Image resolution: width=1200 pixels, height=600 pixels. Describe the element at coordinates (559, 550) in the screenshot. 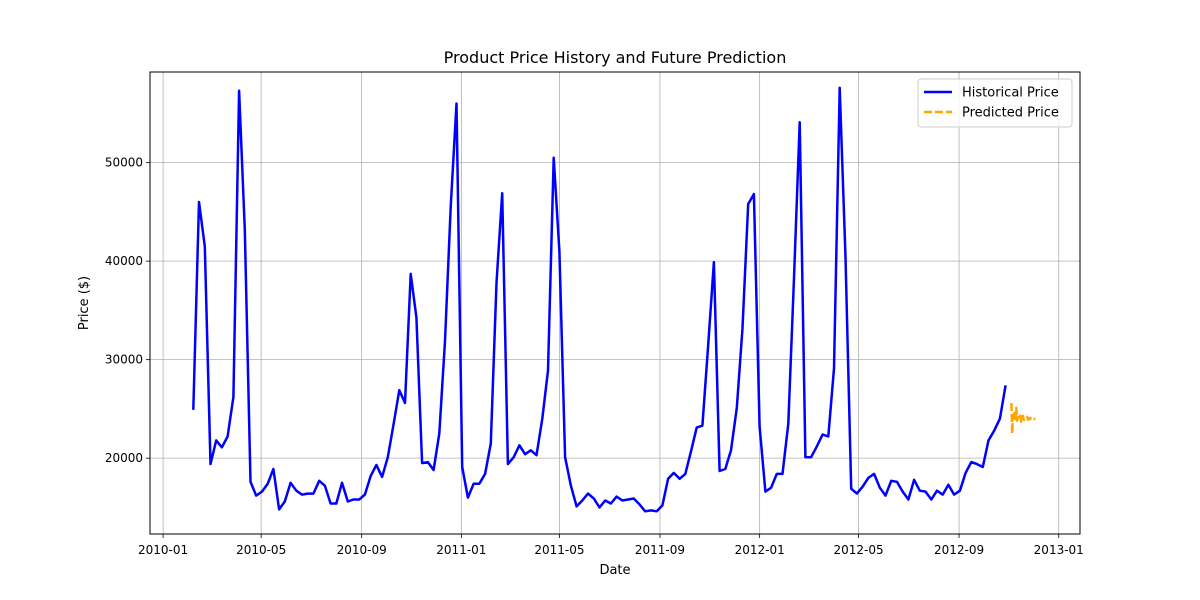

I see `x-tick-label: 2011-05` at that location.